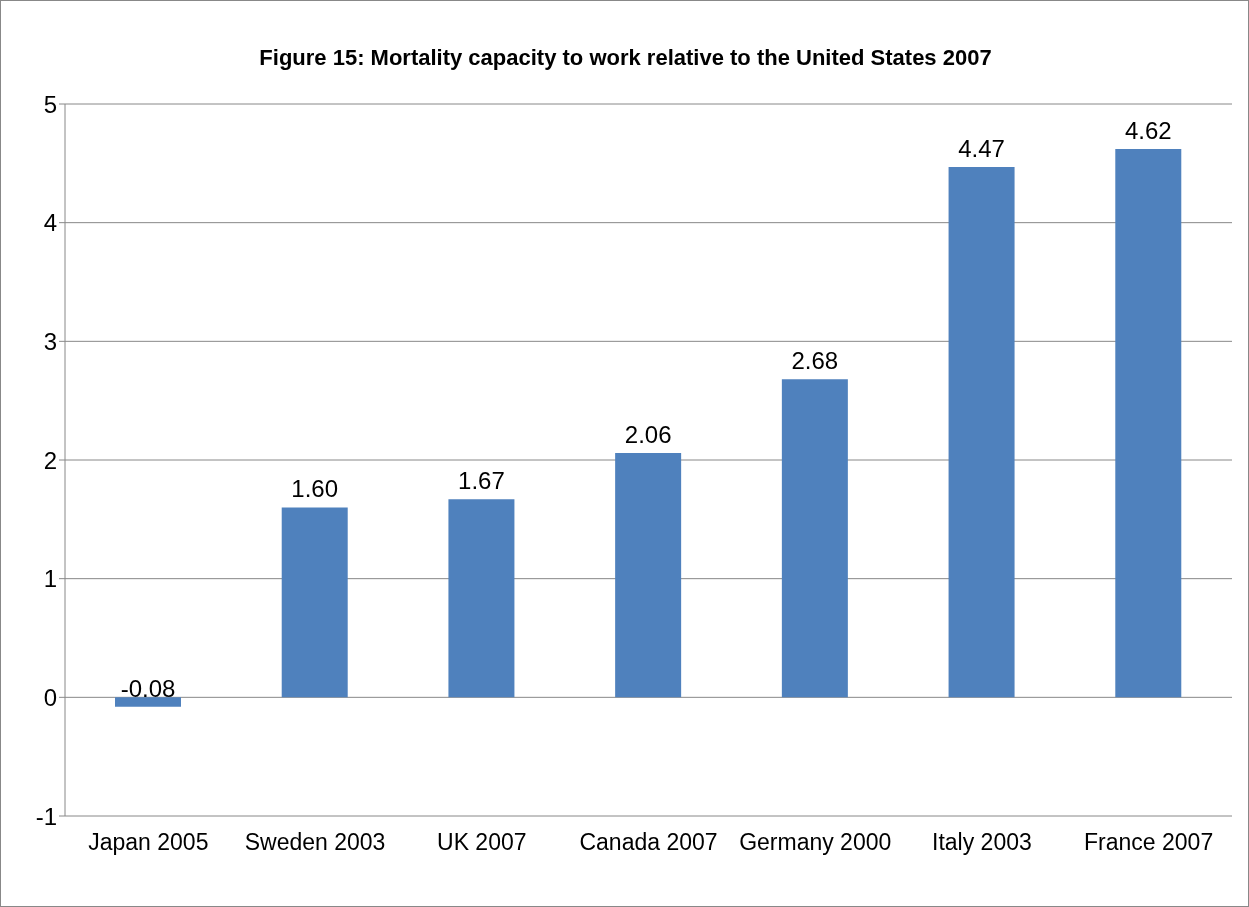 The height and width of the screenshot is (907, 1249). What do you see at coordinates (625, 58) in the screenshot?
I see `chart-title: Figure 15: Mortality capacity to work relative to the United States 2007` at bounding box center [625, 58].